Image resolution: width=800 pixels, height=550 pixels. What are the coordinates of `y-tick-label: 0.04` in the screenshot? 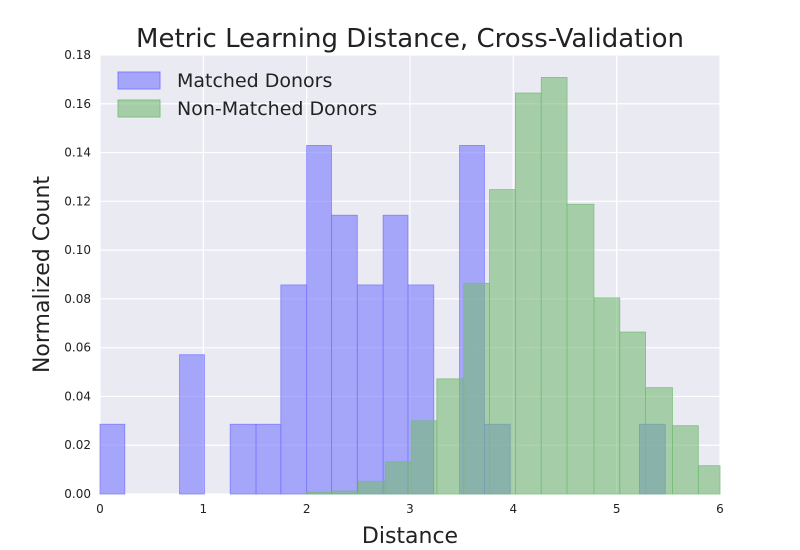 It's located at (77, 396).